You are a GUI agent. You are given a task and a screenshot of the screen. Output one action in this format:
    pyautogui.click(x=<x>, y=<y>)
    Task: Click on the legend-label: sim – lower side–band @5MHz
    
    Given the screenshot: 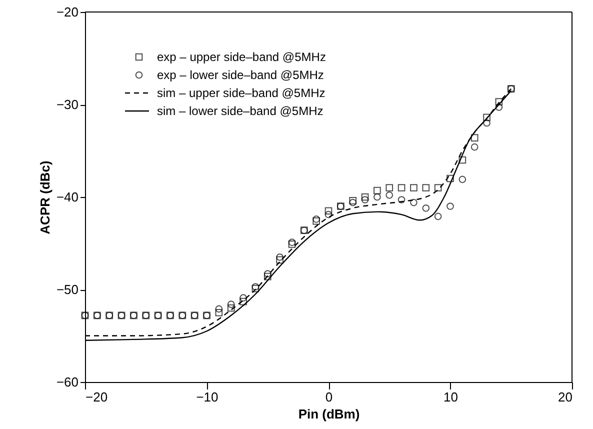 What is the action you would take?
    pyautogui.click(x=240, y=111)
    